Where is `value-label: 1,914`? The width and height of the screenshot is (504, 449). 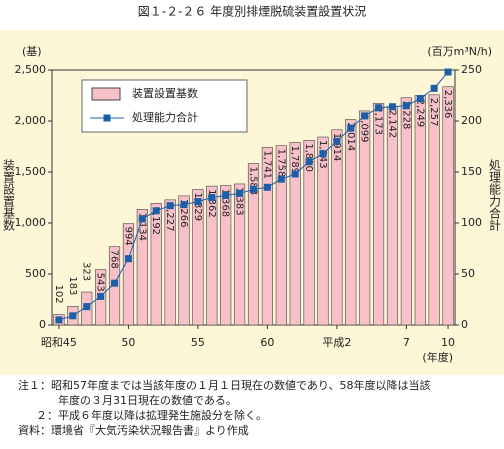
value-label: 1,914 is located at coordinates (336, 147).